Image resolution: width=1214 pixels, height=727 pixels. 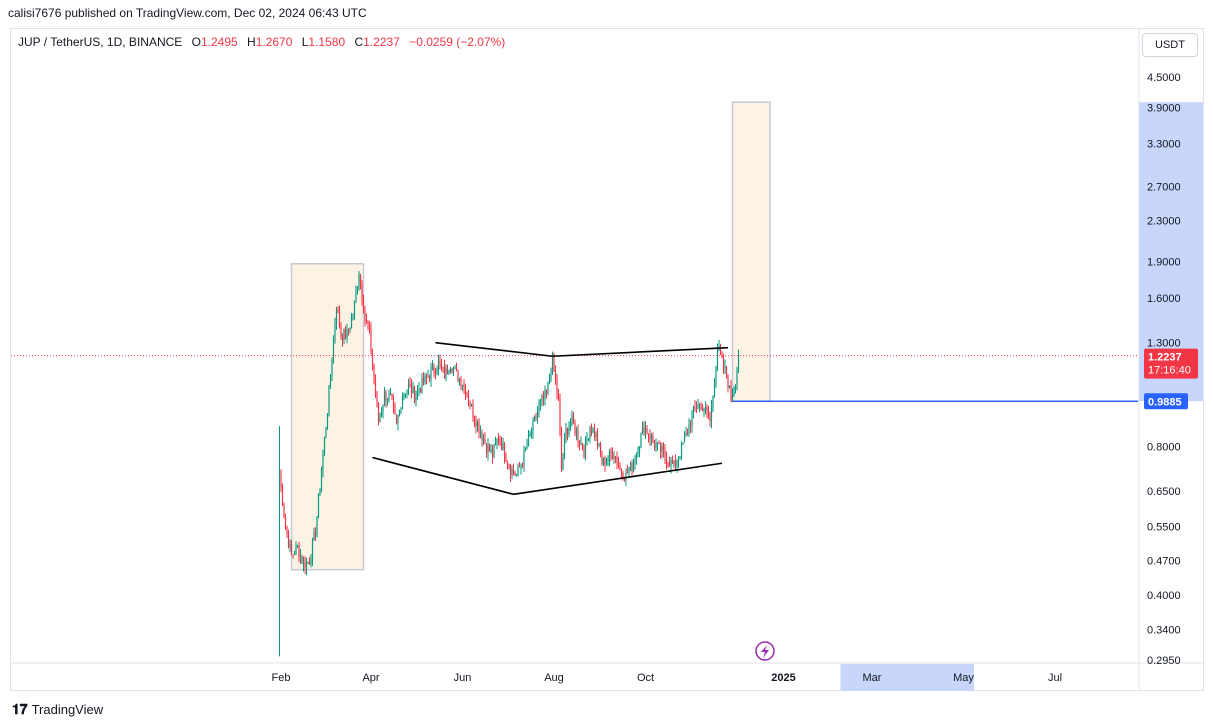 I want to click on low-value: 1.1580, so click(x=327, y=42).